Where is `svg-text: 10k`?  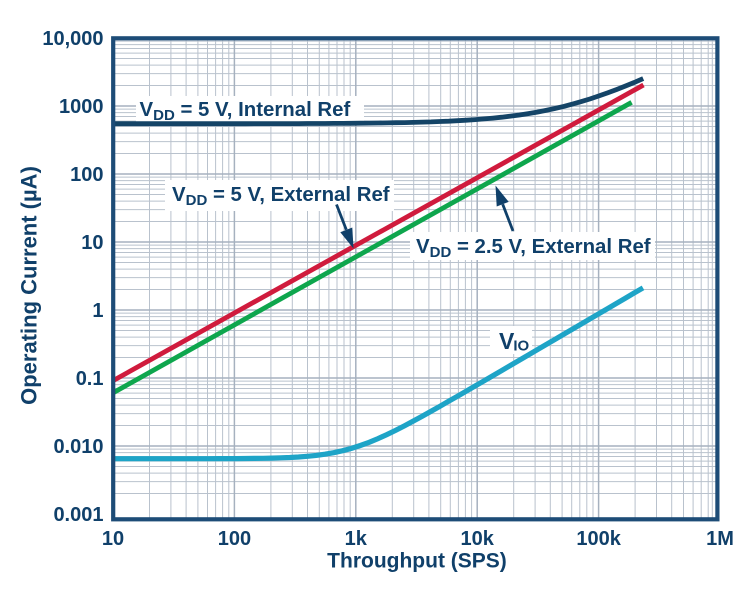 svg-text: 10k is located at coordinates (478, 539).